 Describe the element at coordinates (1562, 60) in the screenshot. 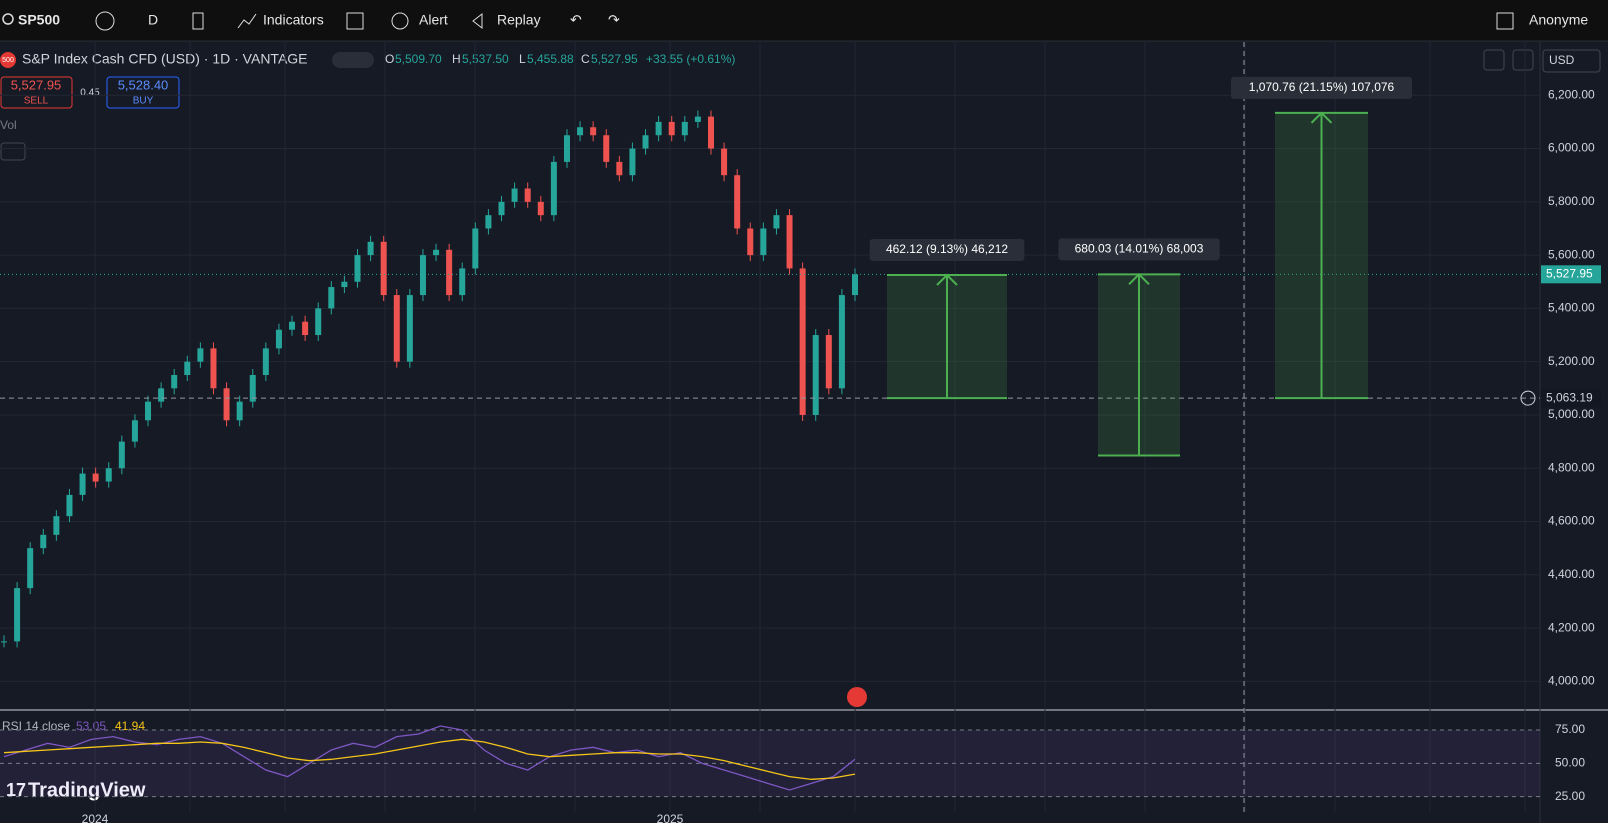

I see `currency: USD` at that location.